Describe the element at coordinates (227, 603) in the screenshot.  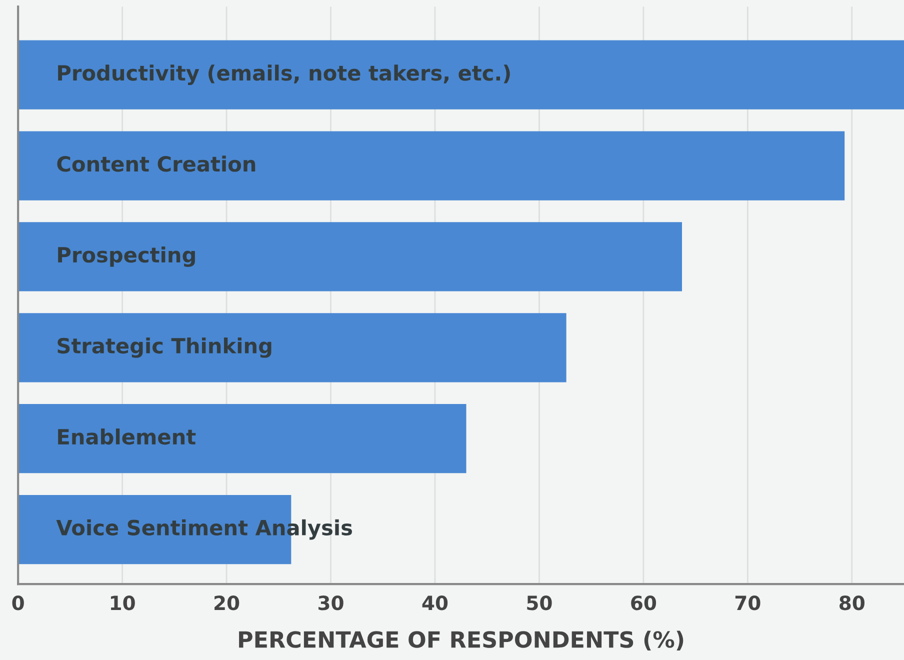
I see `x-tick-label: 20` at that location.